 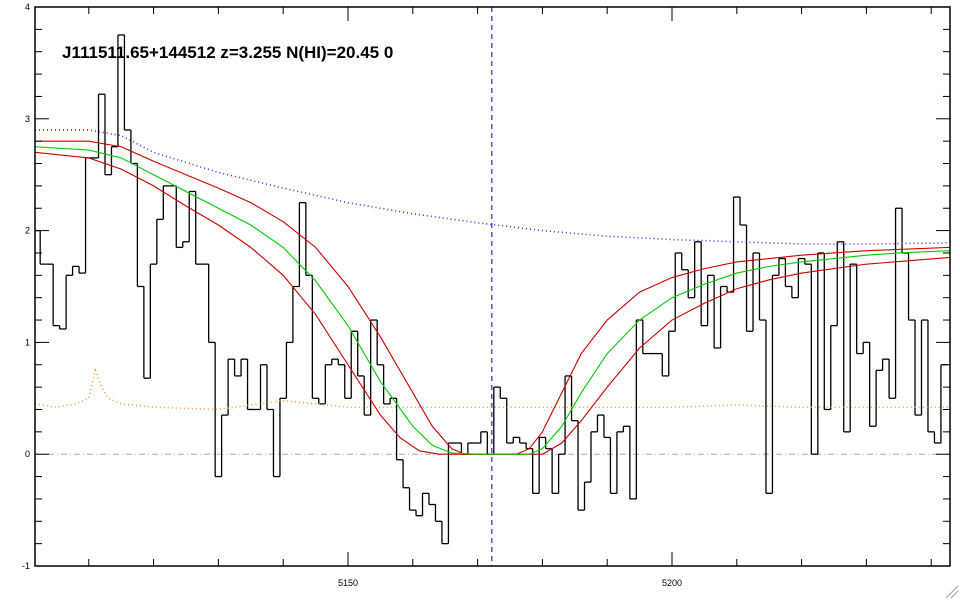 I want to click on y-tick-label: 4, so click(x=27, y=7).